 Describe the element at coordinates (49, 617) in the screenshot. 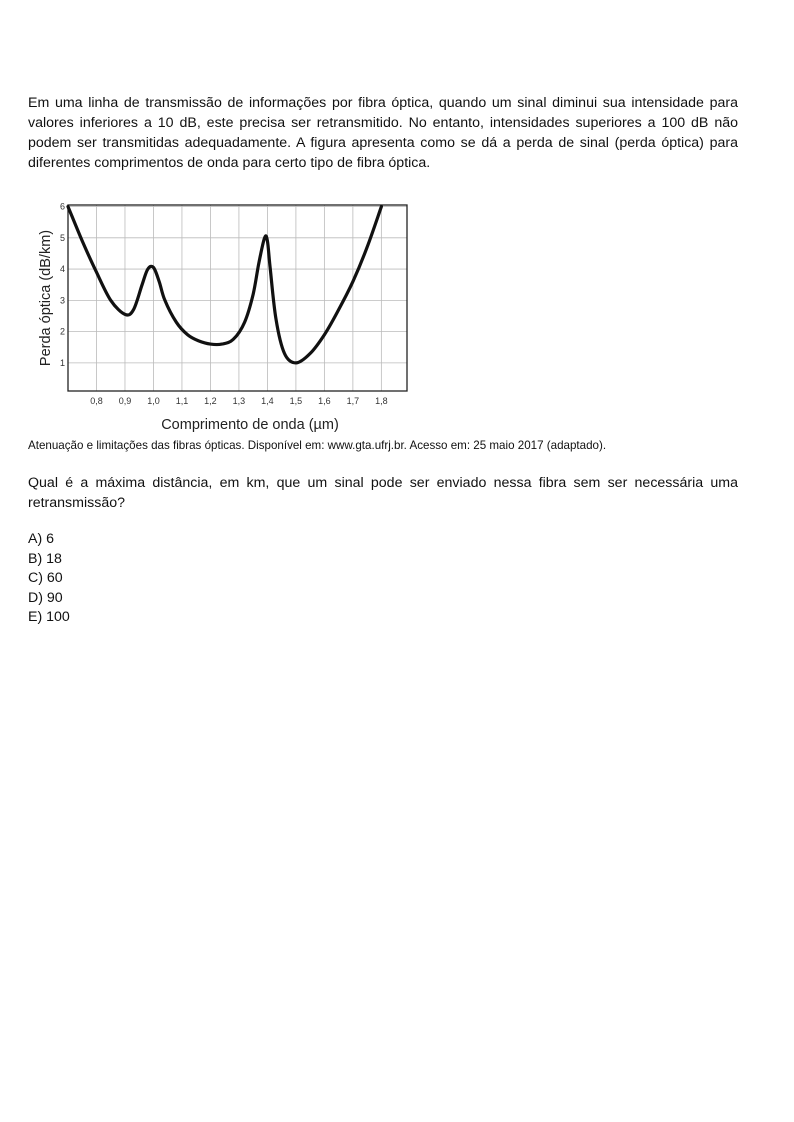

I see `option-e: E) 100` at that location.